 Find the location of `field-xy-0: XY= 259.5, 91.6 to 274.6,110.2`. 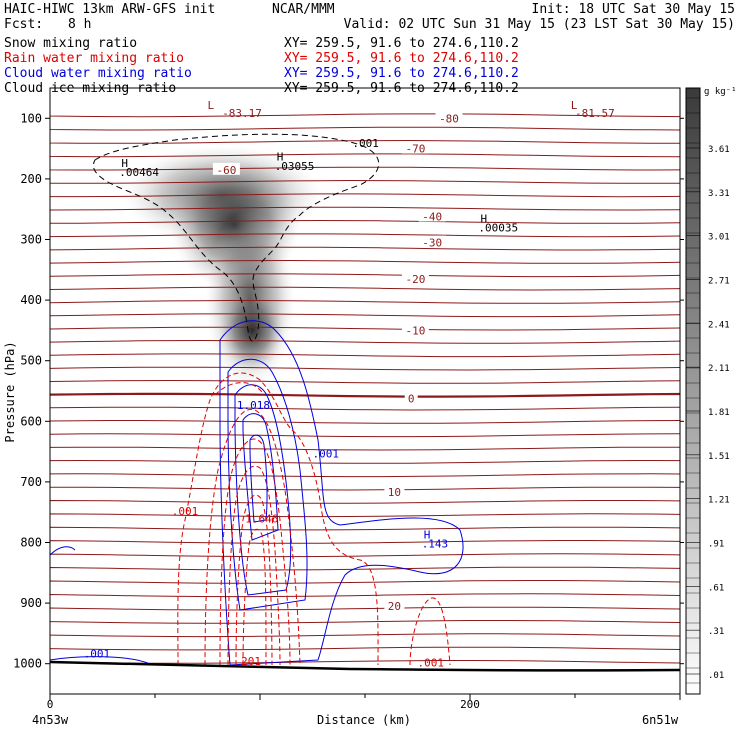

field-xy-0: XY= 259.5, 91.6 to 274.6,110.2 is located at coordinates (401, 43).